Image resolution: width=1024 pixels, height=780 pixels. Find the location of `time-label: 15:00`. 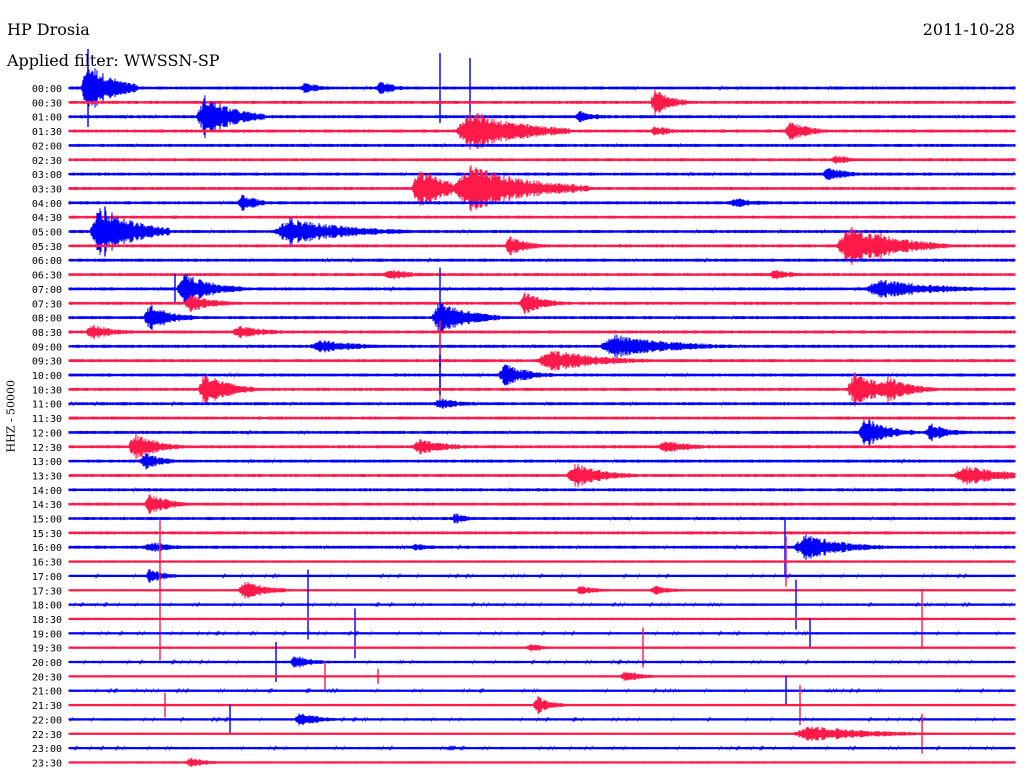

time-label: 15:00 is located at coordinates (47, 520).